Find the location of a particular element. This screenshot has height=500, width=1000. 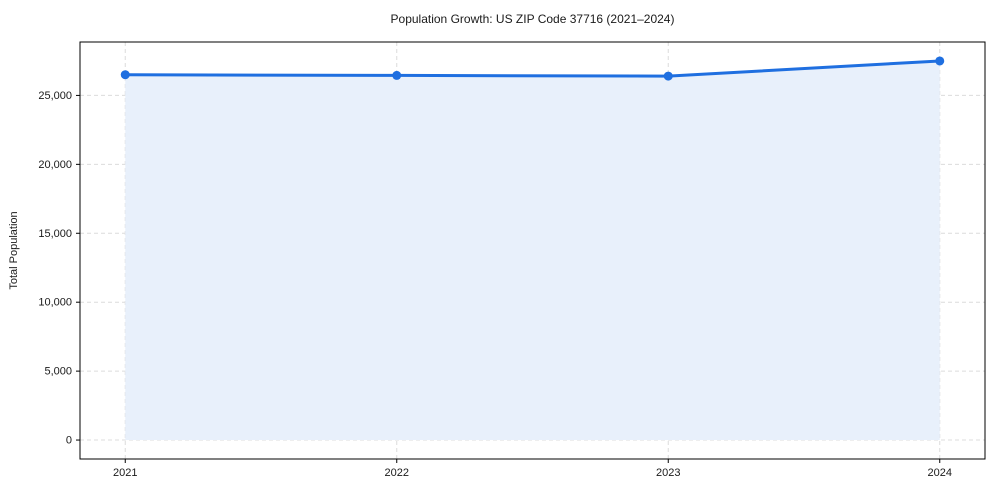

x-tick-label: 2021 is located at coordinates (125, 473).